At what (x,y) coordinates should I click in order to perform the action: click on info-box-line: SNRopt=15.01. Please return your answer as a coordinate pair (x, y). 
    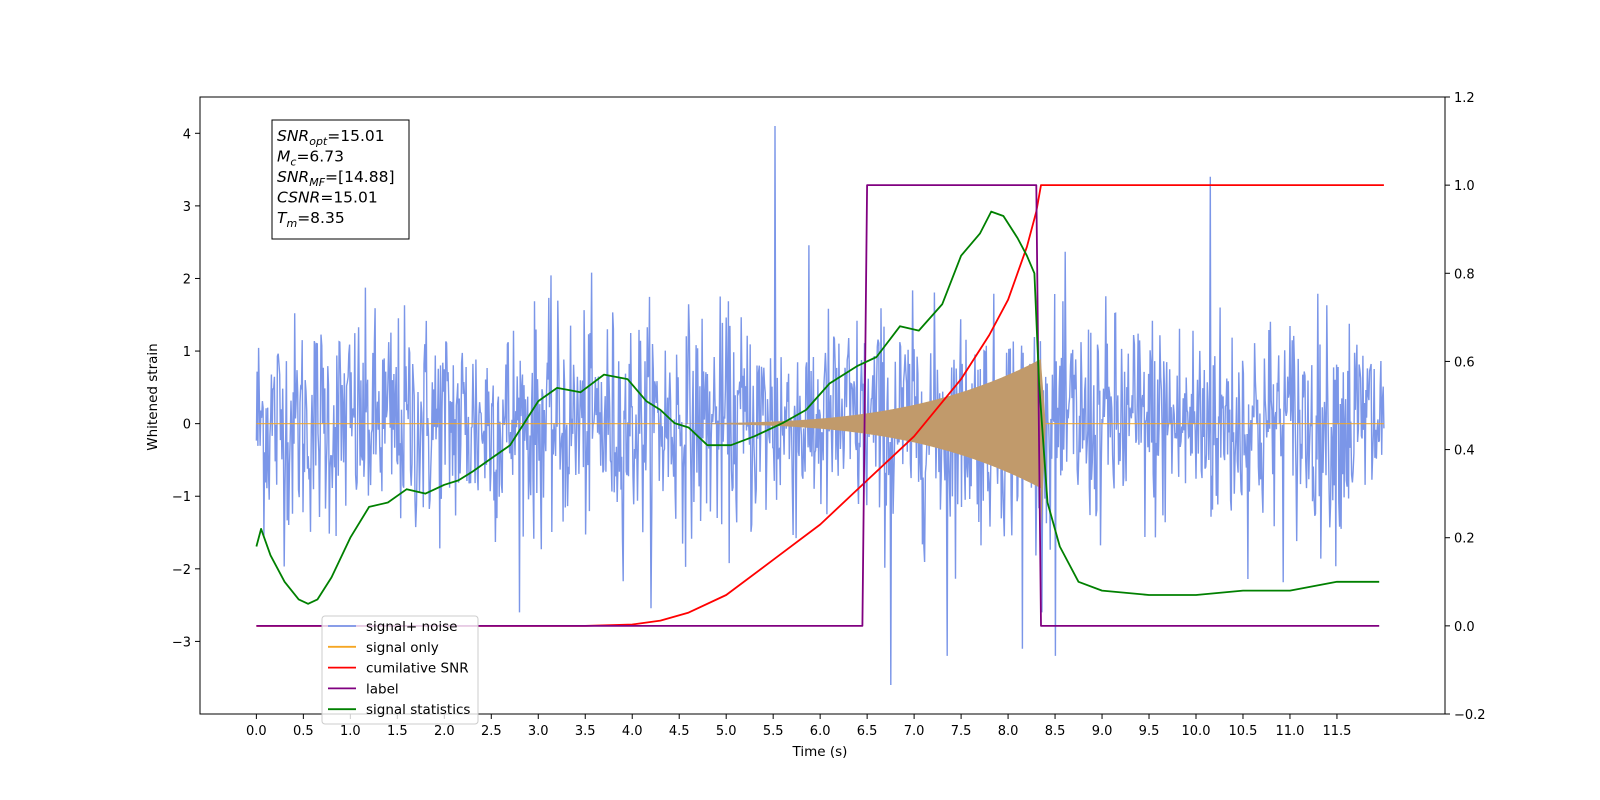
    Looking at the image, I should click on (331, 137).